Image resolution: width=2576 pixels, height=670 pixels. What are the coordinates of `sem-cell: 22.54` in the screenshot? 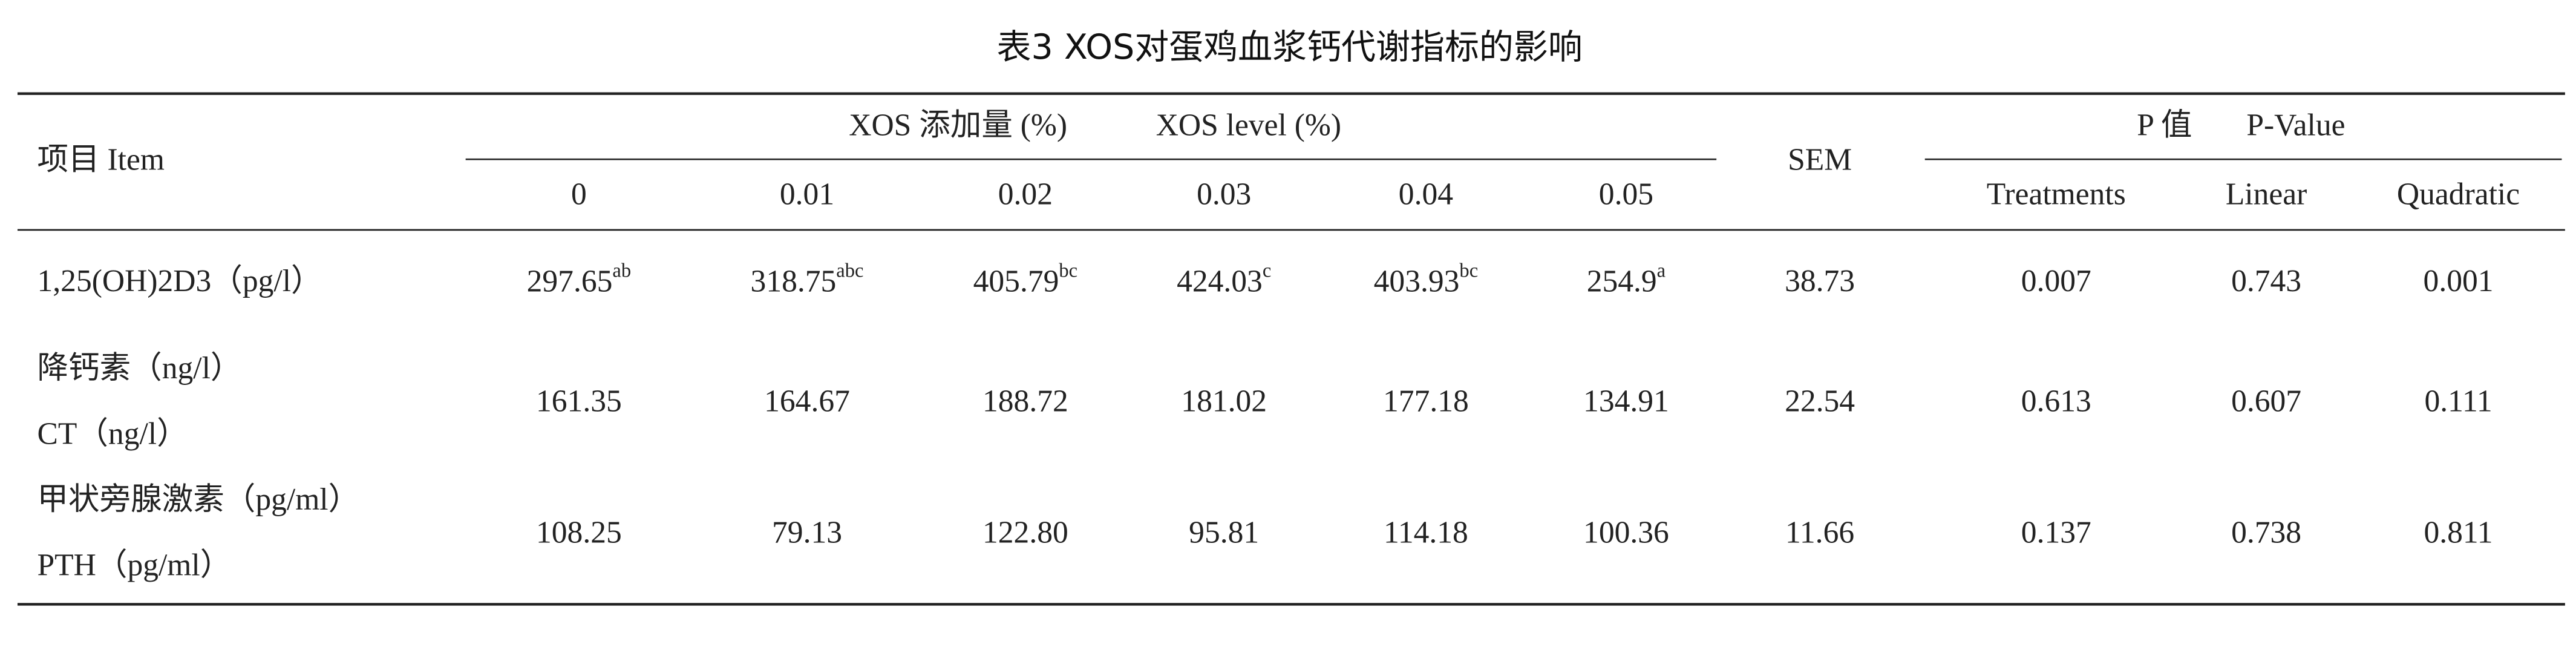 It's located at (1820, 401).